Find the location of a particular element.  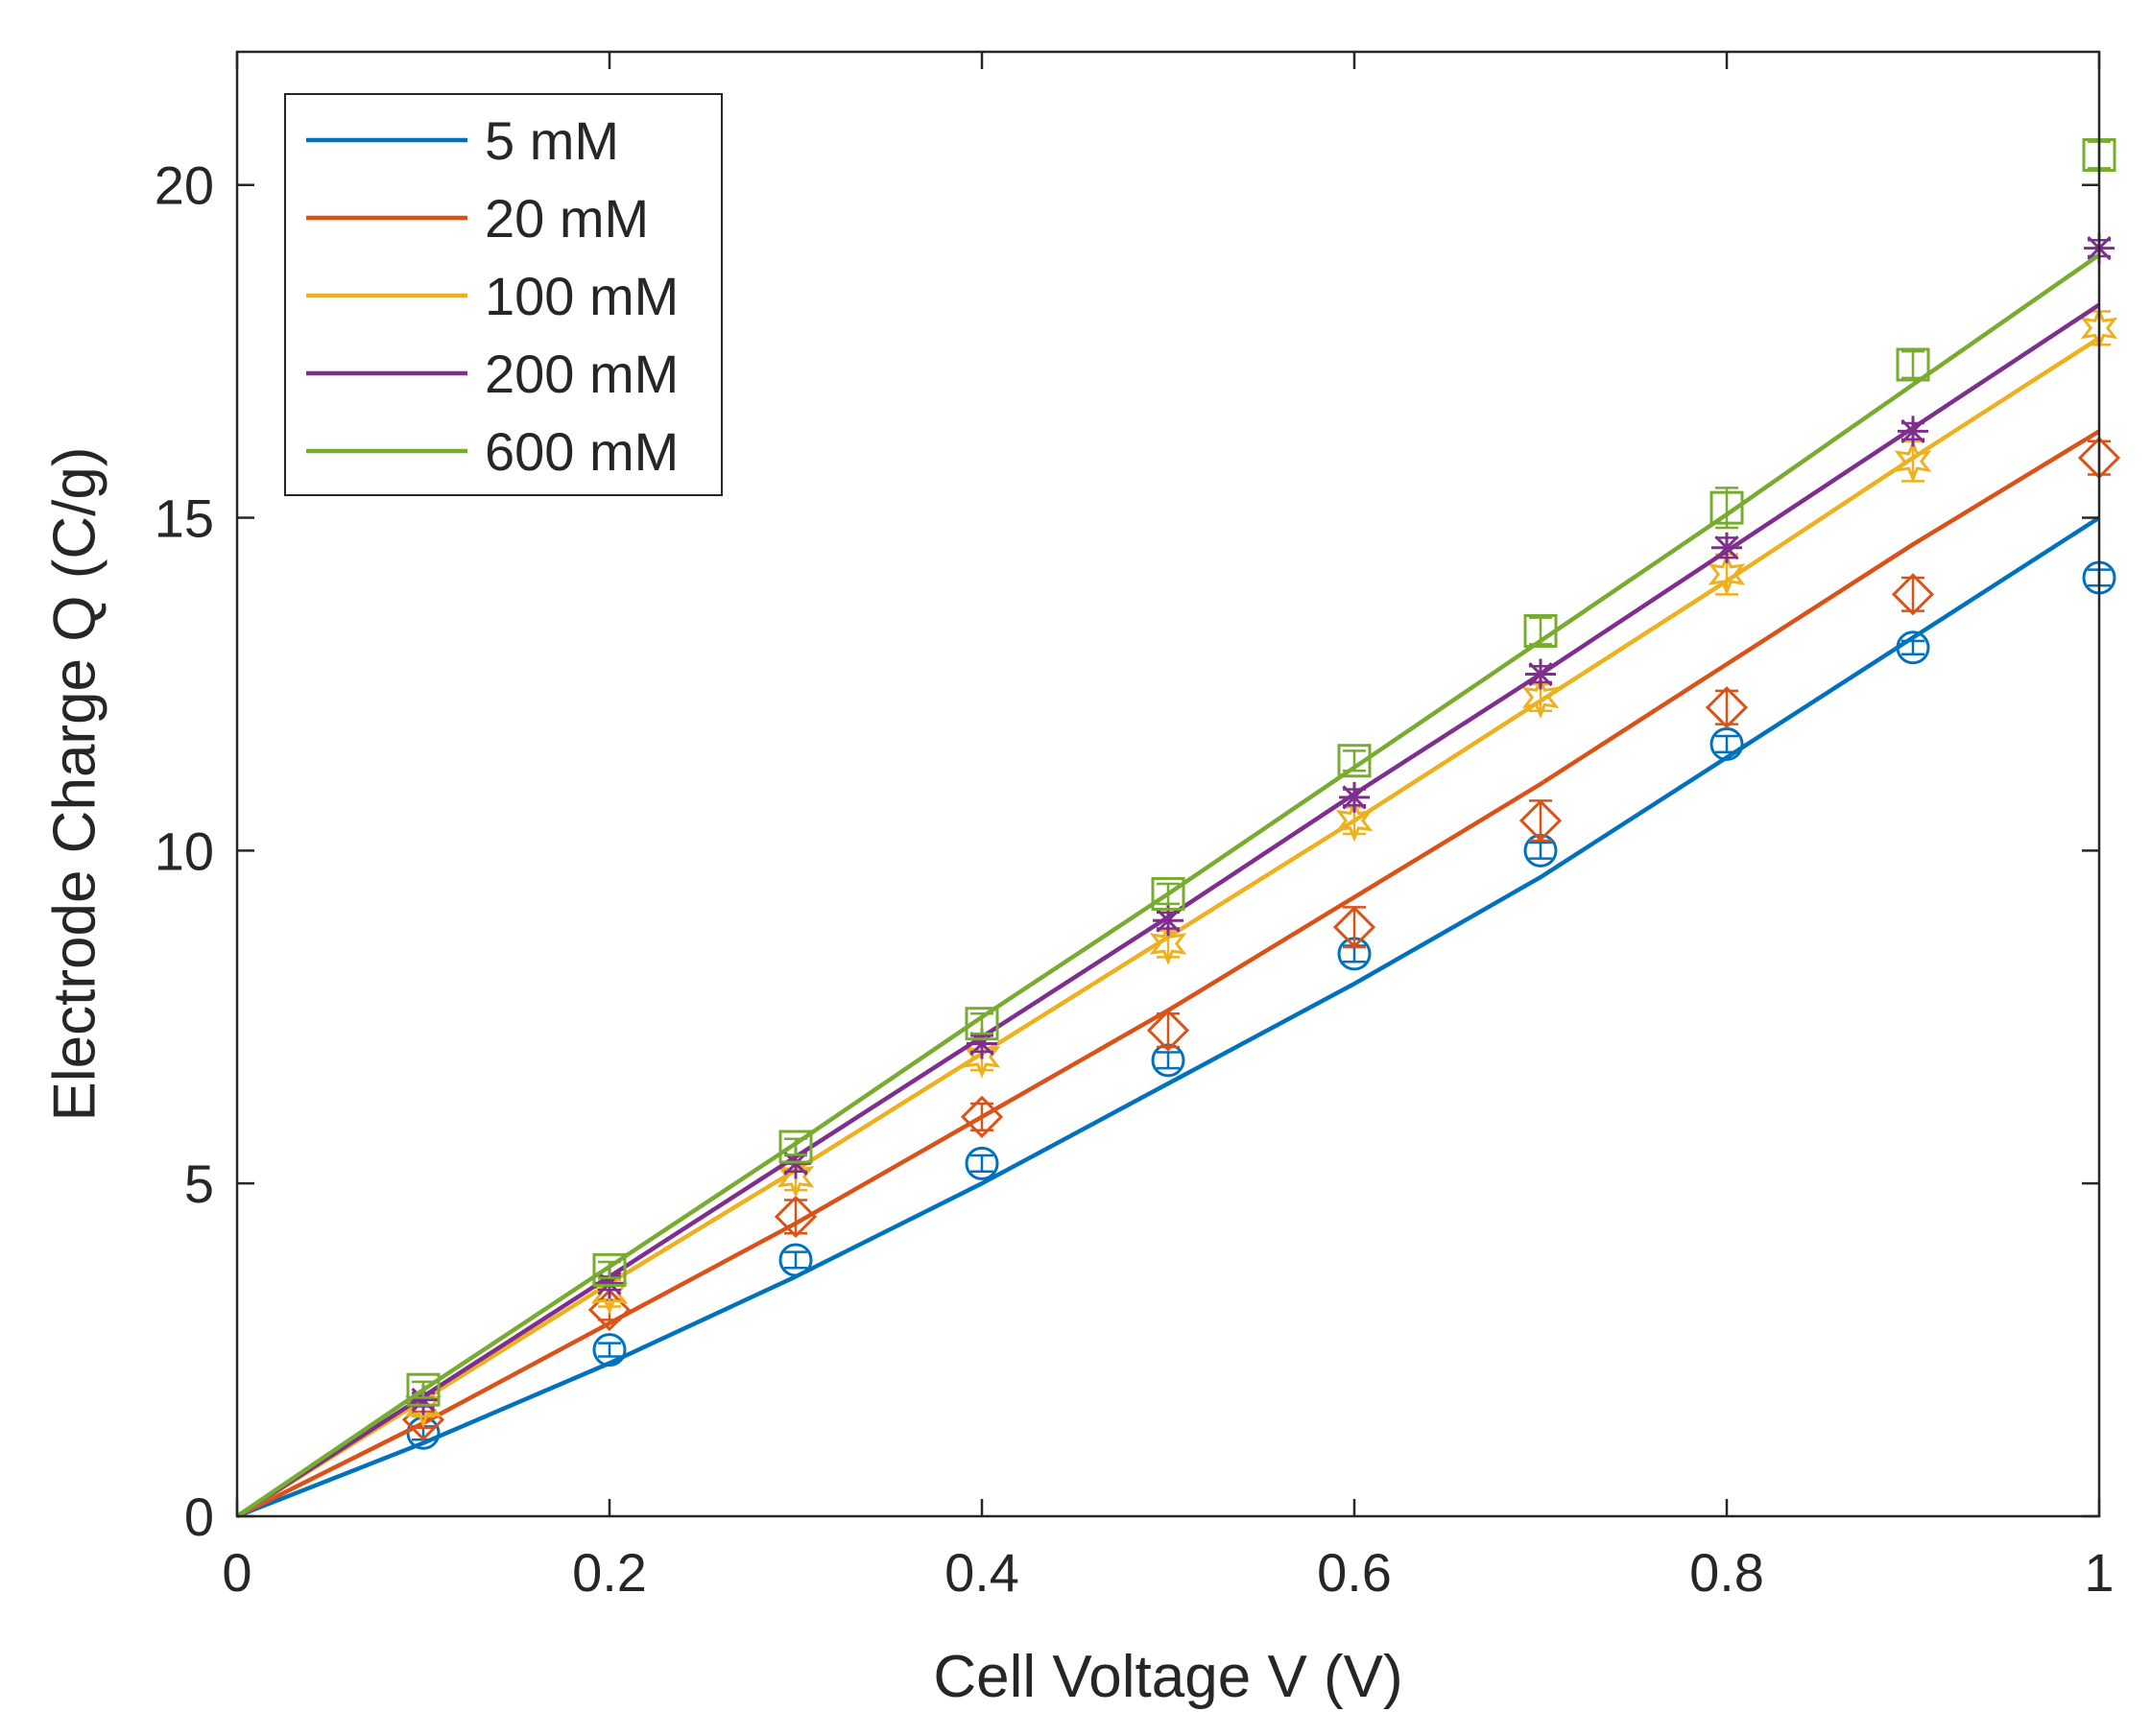

legend: 5 mM 20 mM 100 mM 200 mM 600 mM is located at coordinates (503, 294).